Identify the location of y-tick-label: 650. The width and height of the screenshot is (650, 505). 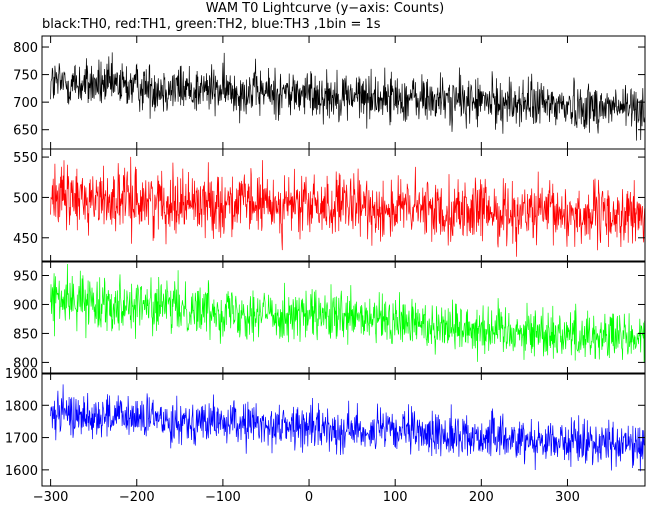
(25, 131).